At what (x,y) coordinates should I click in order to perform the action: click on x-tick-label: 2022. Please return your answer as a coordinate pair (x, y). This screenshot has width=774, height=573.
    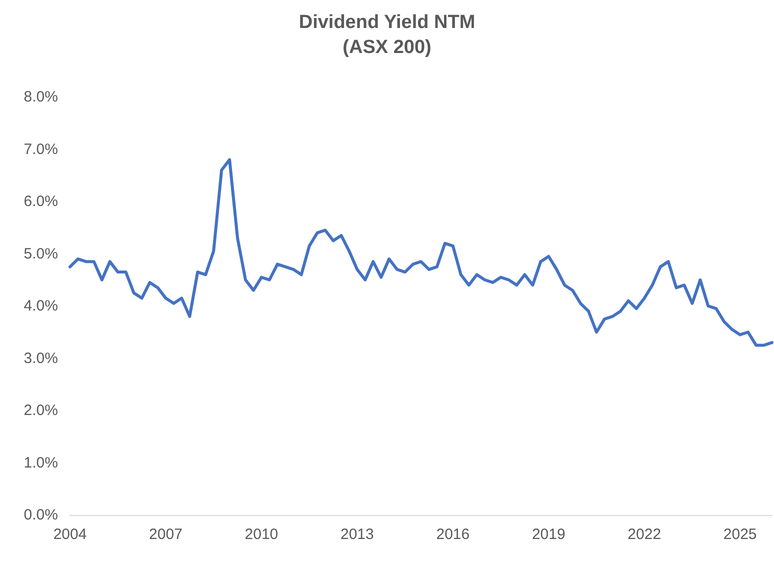
    Looking at the image, I should click on (645, 534).